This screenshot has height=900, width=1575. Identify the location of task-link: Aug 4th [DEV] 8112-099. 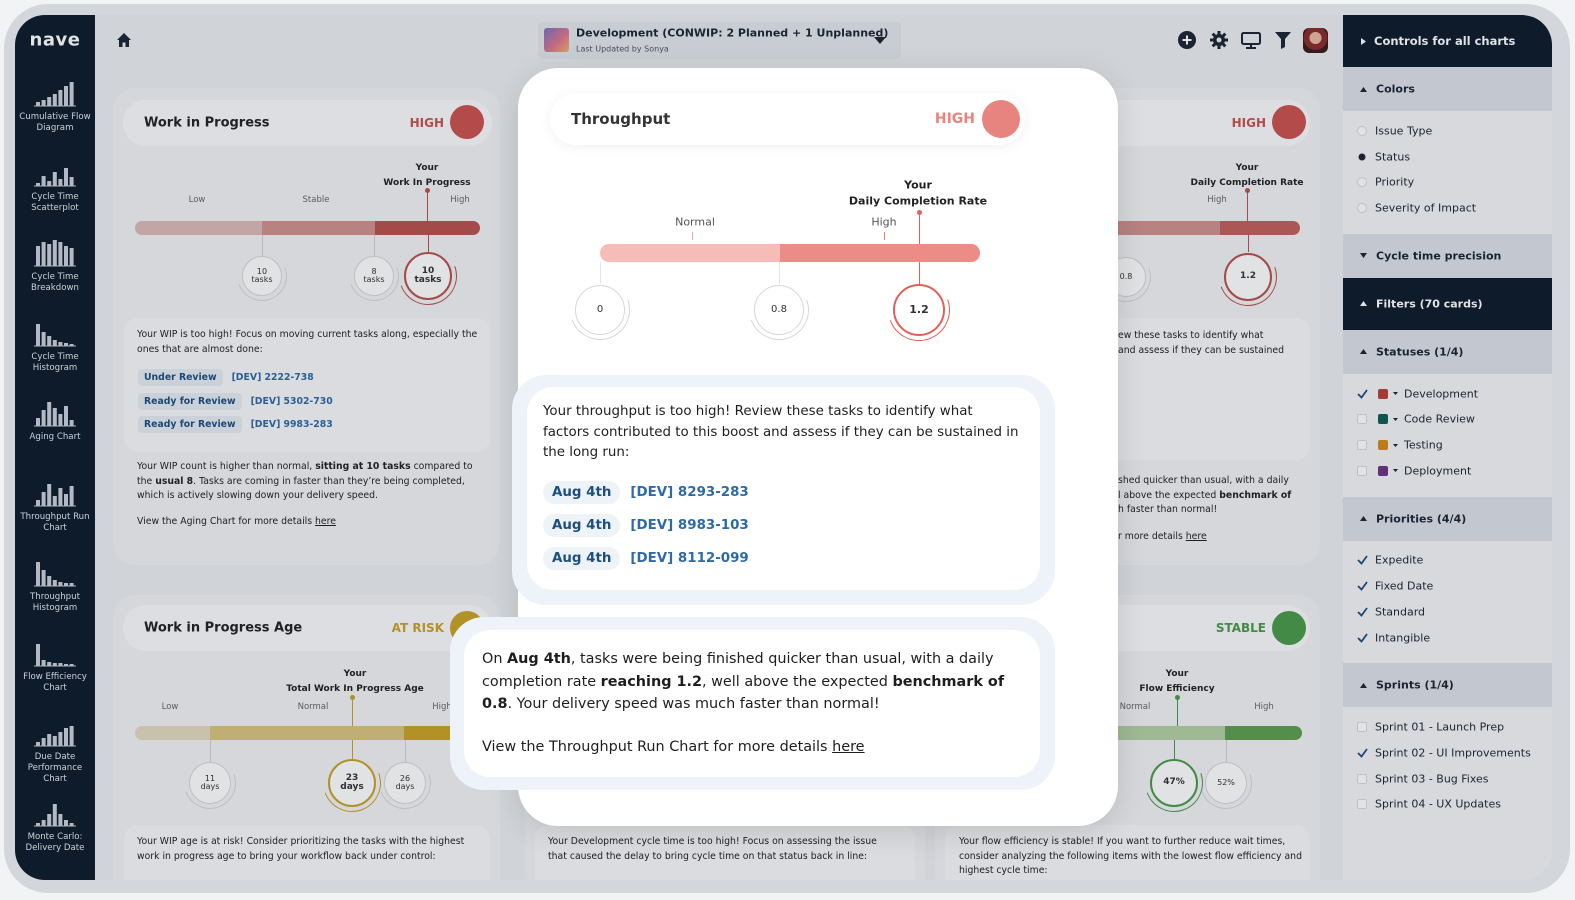
(646, 558).